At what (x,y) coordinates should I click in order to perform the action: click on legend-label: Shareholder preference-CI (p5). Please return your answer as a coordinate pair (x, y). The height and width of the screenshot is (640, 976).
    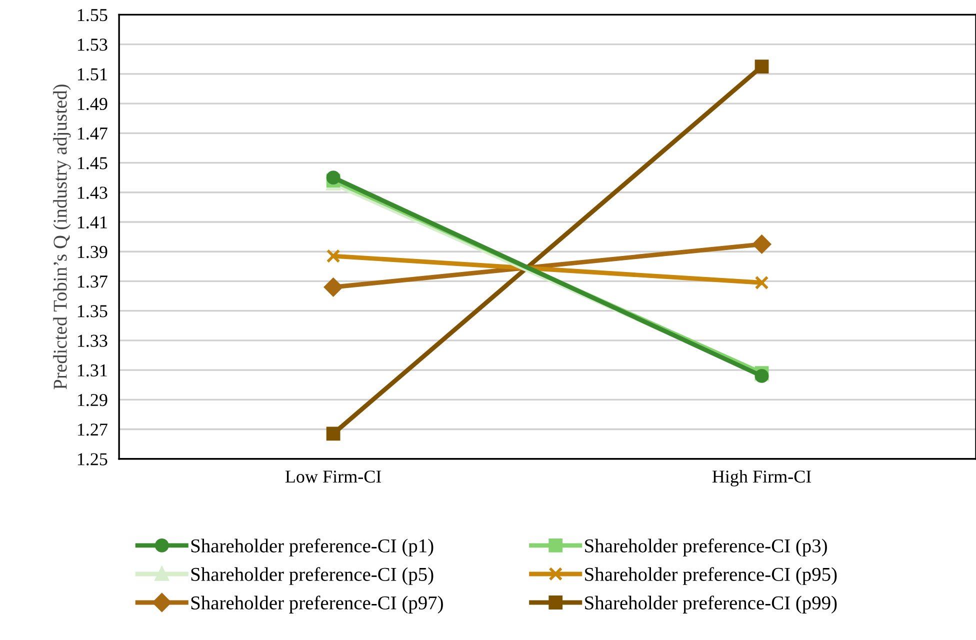
    Looking at the image, I should click on (312, 576).